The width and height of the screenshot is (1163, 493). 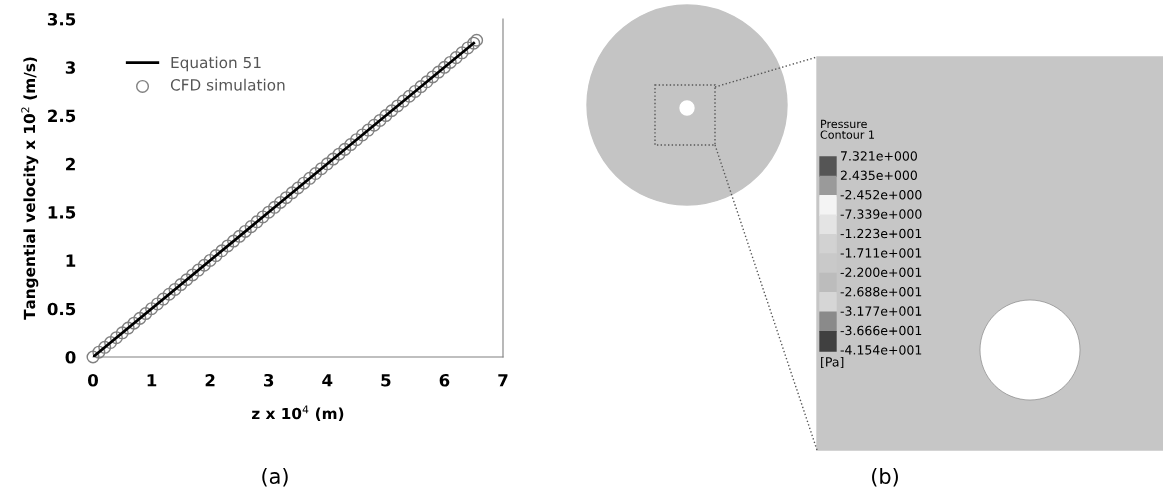 I want to click on text: Pressure Contour 1, so click(x=847, y=129).